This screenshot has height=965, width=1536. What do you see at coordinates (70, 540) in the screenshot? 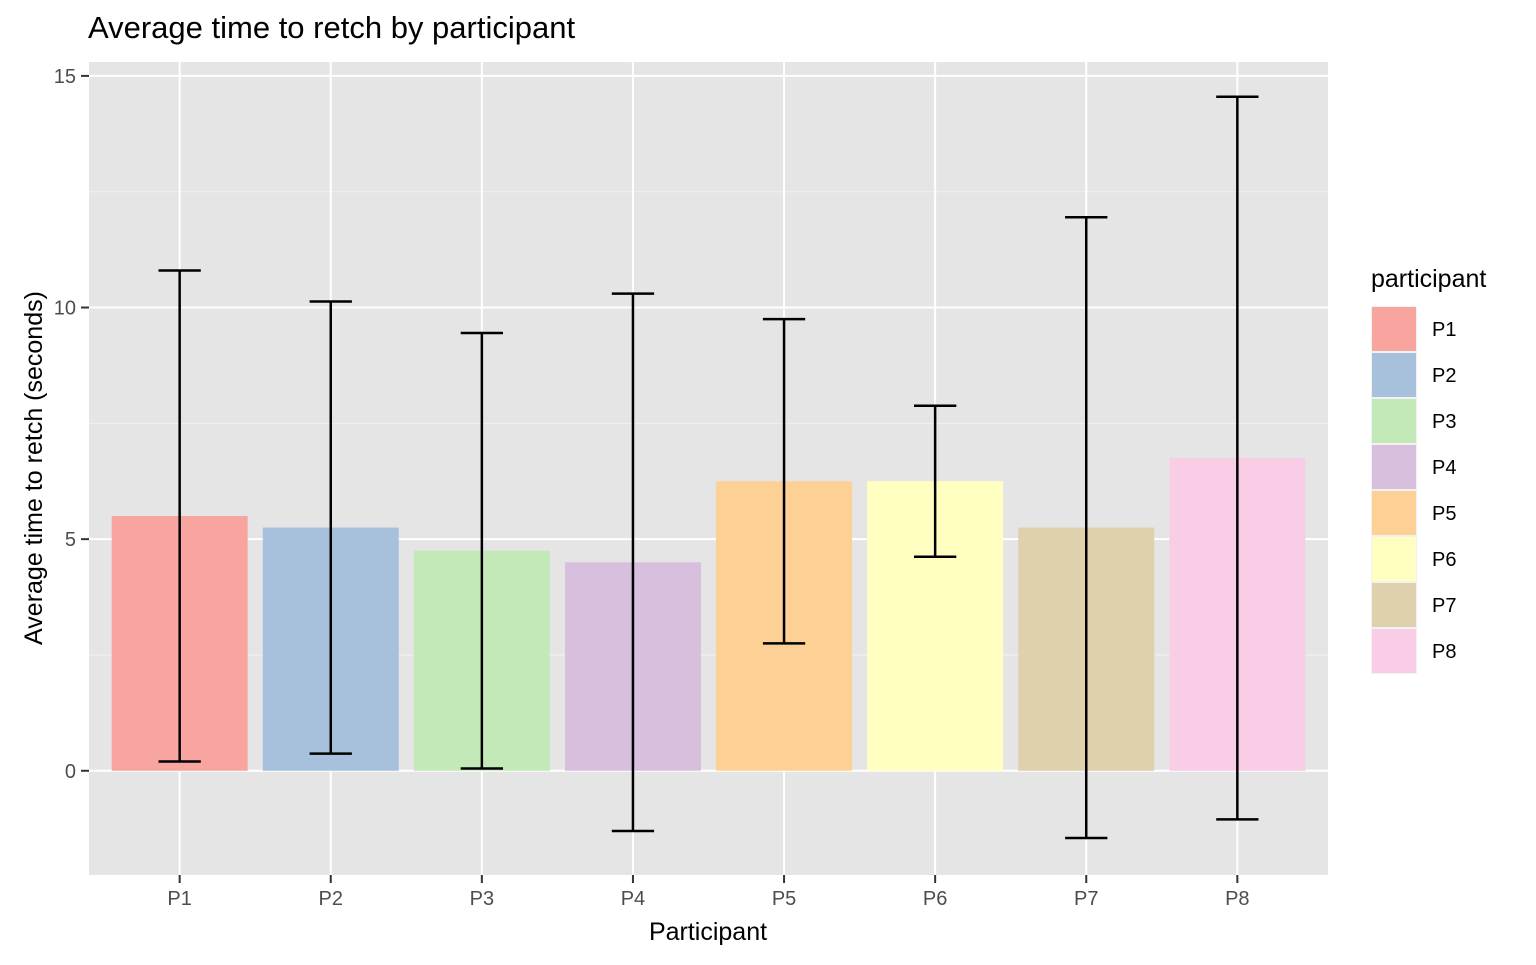
I see `y-tick-label: 5` at bounding box center [70, 540].